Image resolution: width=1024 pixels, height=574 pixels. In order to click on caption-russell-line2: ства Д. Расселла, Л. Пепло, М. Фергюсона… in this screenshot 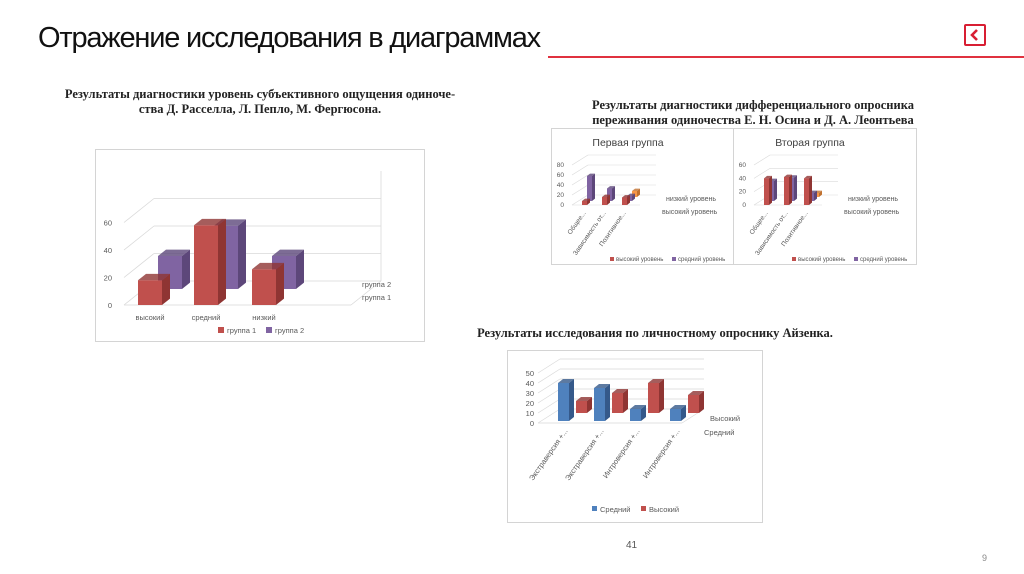, I will do `click(260, 109)`.